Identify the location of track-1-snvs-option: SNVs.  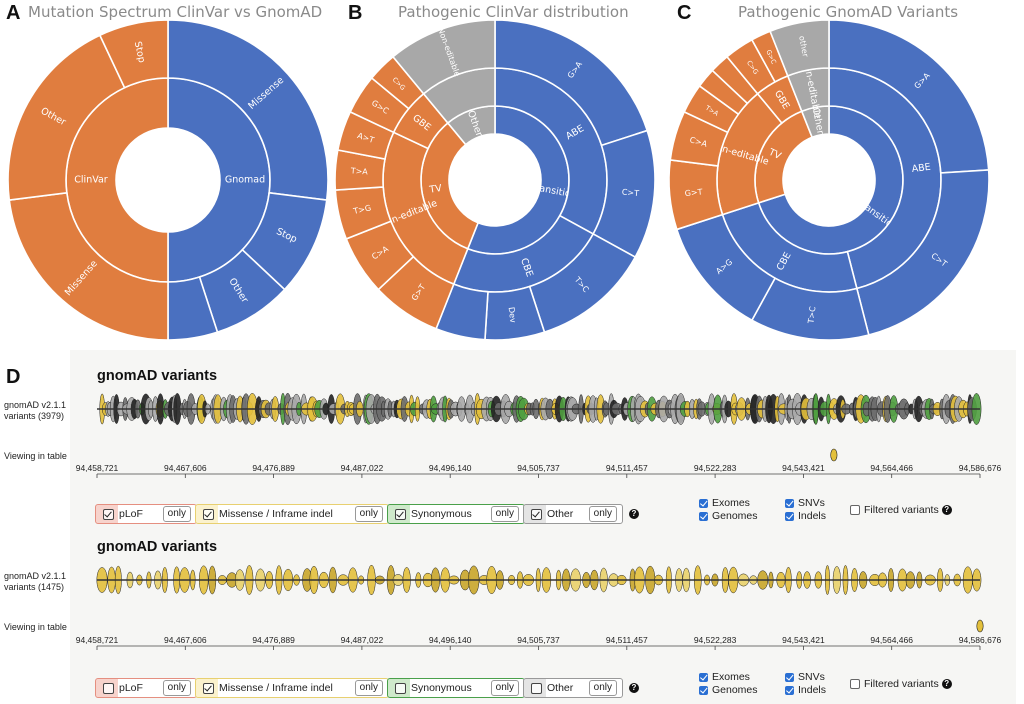
(805, 503).